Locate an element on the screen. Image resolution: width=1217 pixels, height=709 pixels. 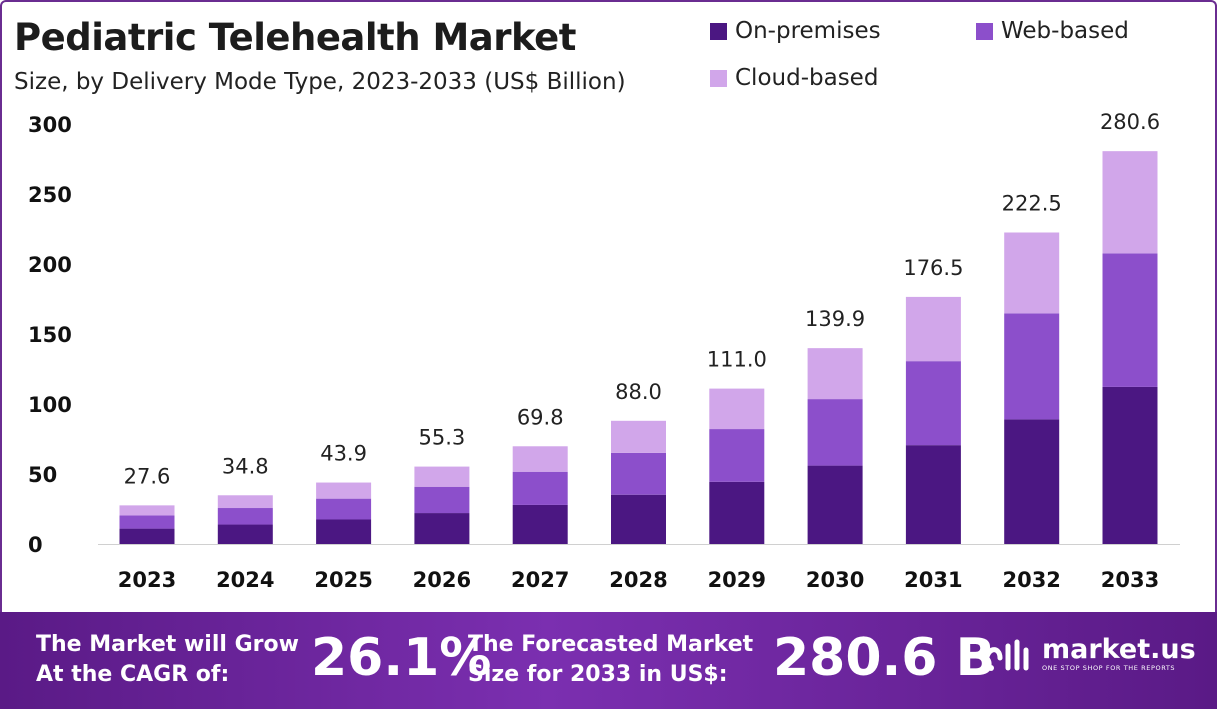
data-label-total: 43.9 is located at coordinates (343, 454).